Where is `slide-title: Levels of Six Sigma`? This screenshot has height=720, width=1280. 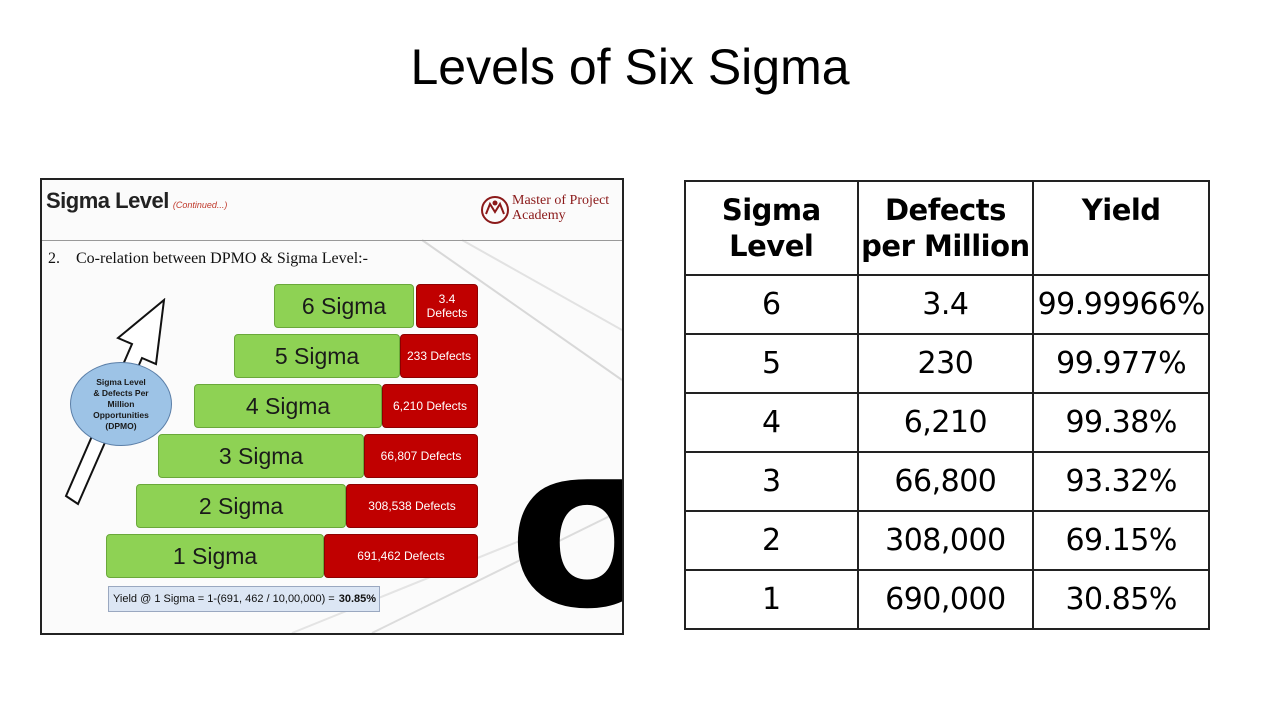 slide-title: Levels of Six Sigma is located at coordinates (630, 67).